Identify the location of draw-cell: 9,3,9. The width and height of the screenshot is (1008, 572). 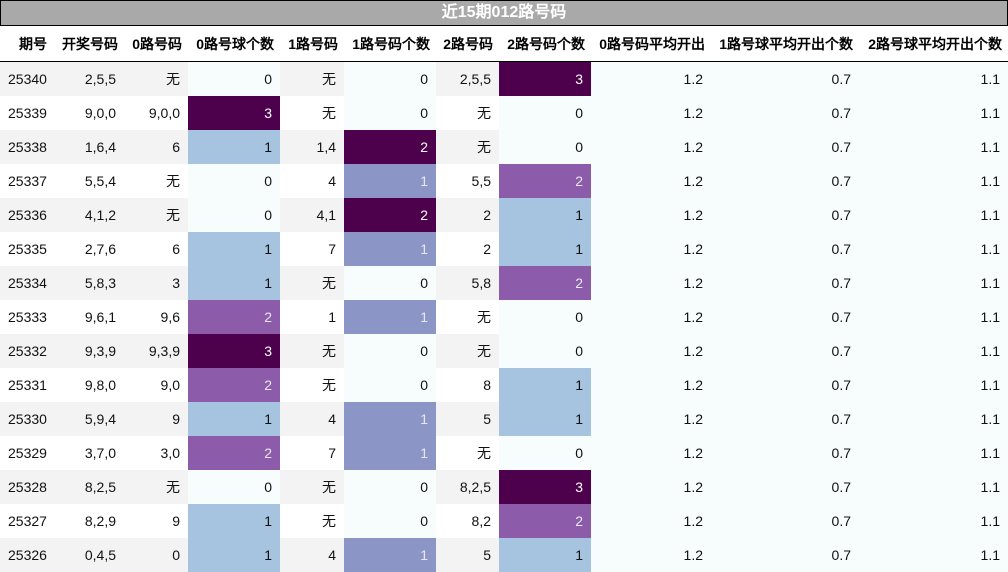
(88, 350).